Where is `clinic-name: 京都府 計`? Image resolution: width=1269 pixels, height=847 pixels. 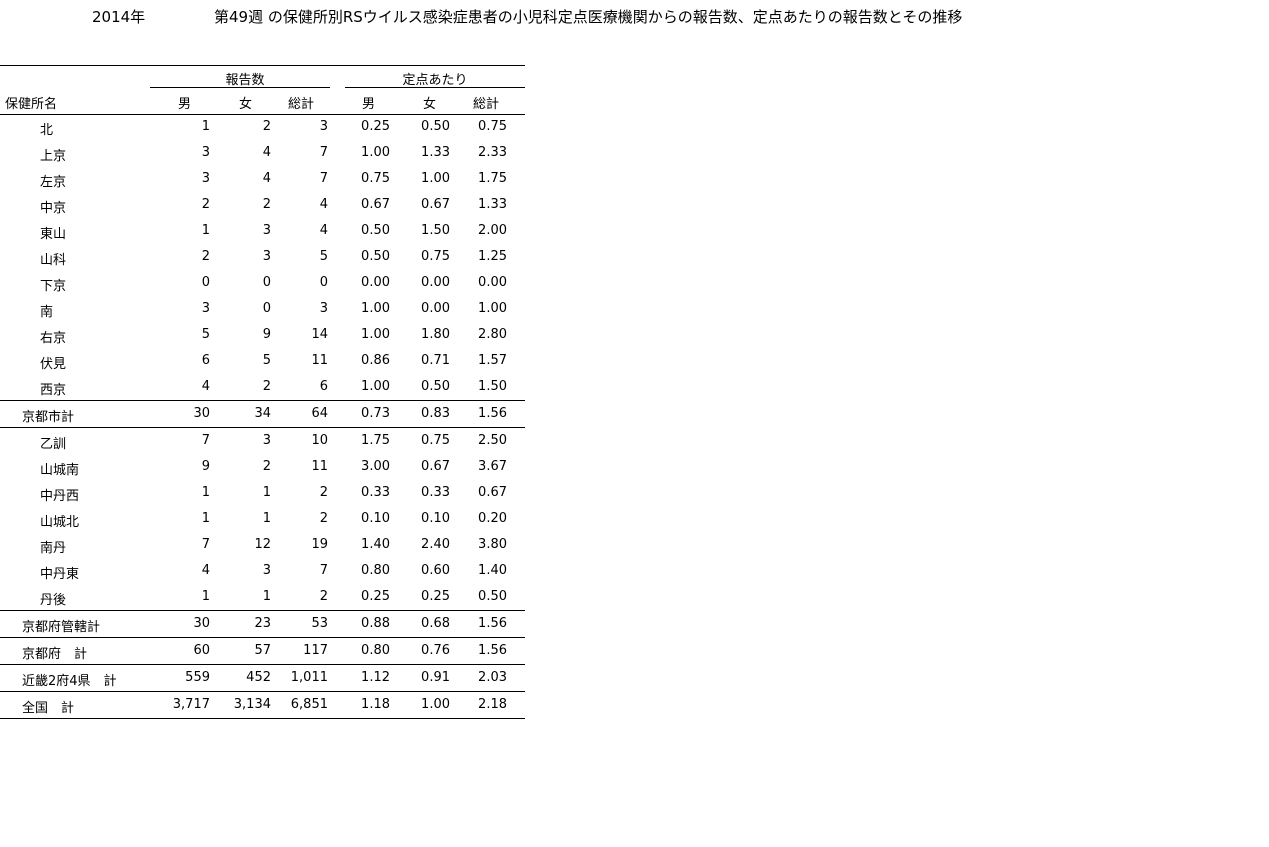 clinic-name: 京都府 計 is located at coordinates (55, 654).